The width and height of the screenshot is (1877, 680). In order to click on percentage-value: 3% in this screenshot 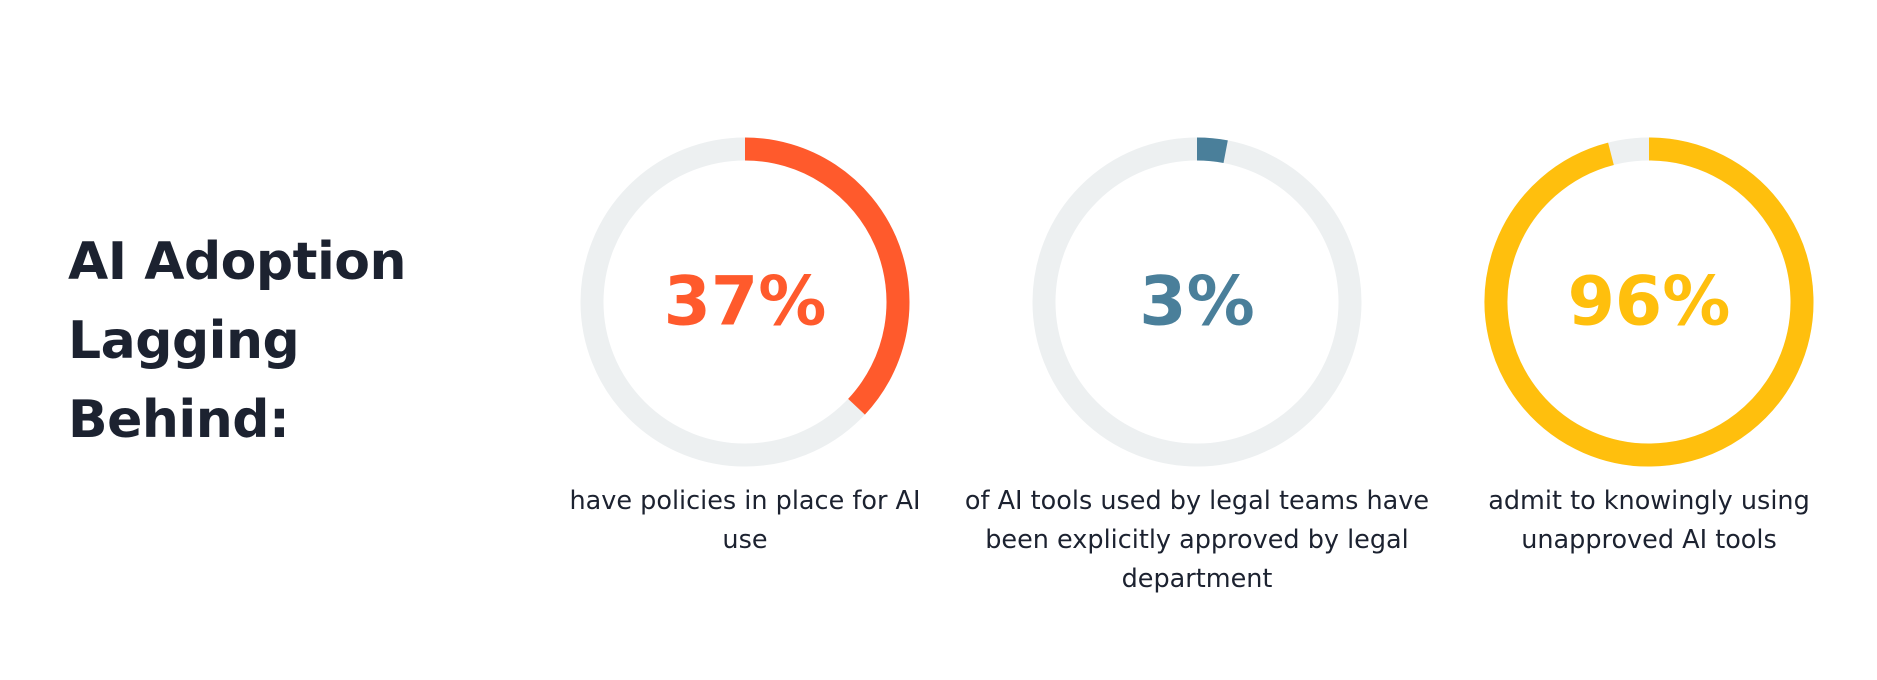, I will do `click(1196, 302)`.